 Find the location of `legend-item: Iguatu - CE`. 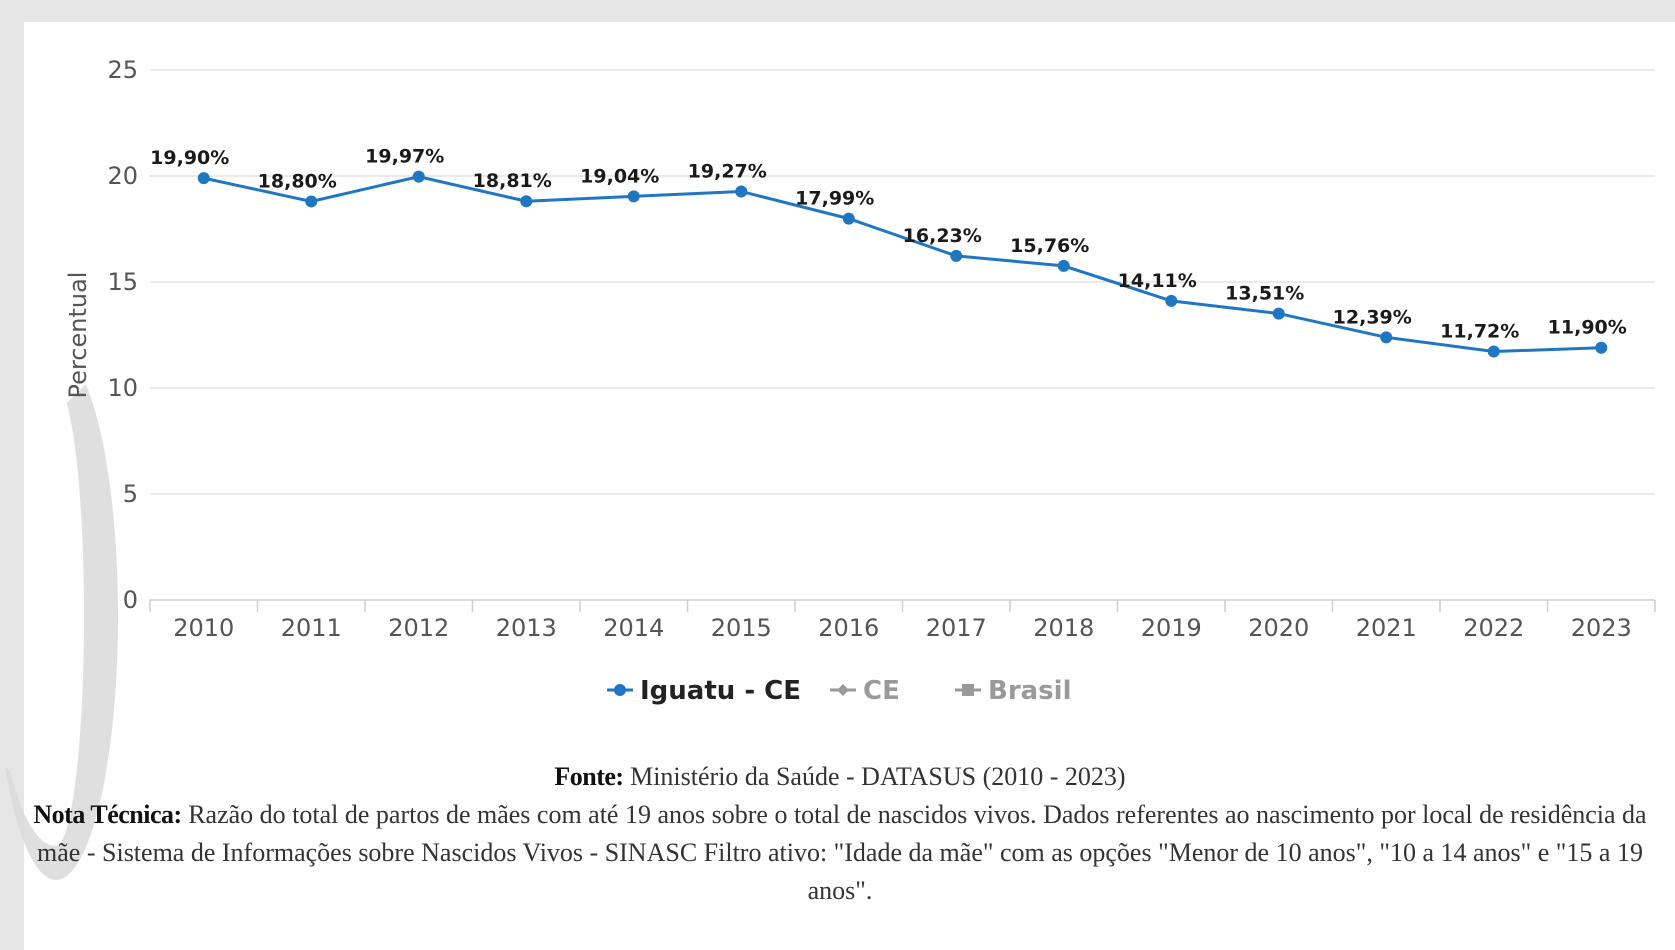

legend-item: Iguatu - CE is located at coordinates (704, 691).